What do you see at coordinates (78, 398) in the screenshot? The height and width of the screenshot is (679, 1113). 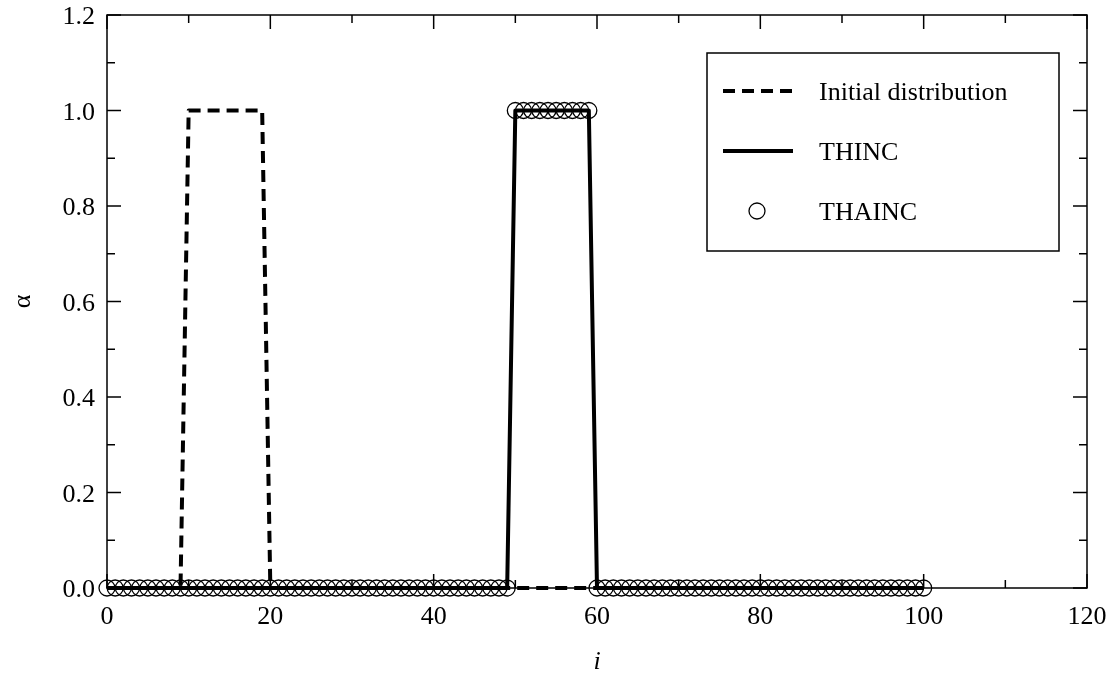 I see `y-tick-label: 0.4` at bounding box center [78, 398].